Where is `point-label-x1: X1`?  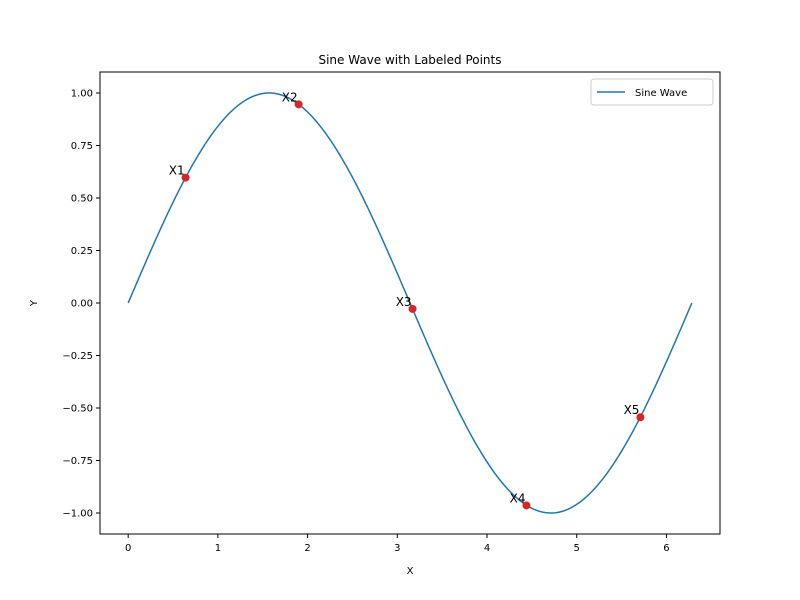
point-label-x1: X1 is located at coordinates (177, 171).